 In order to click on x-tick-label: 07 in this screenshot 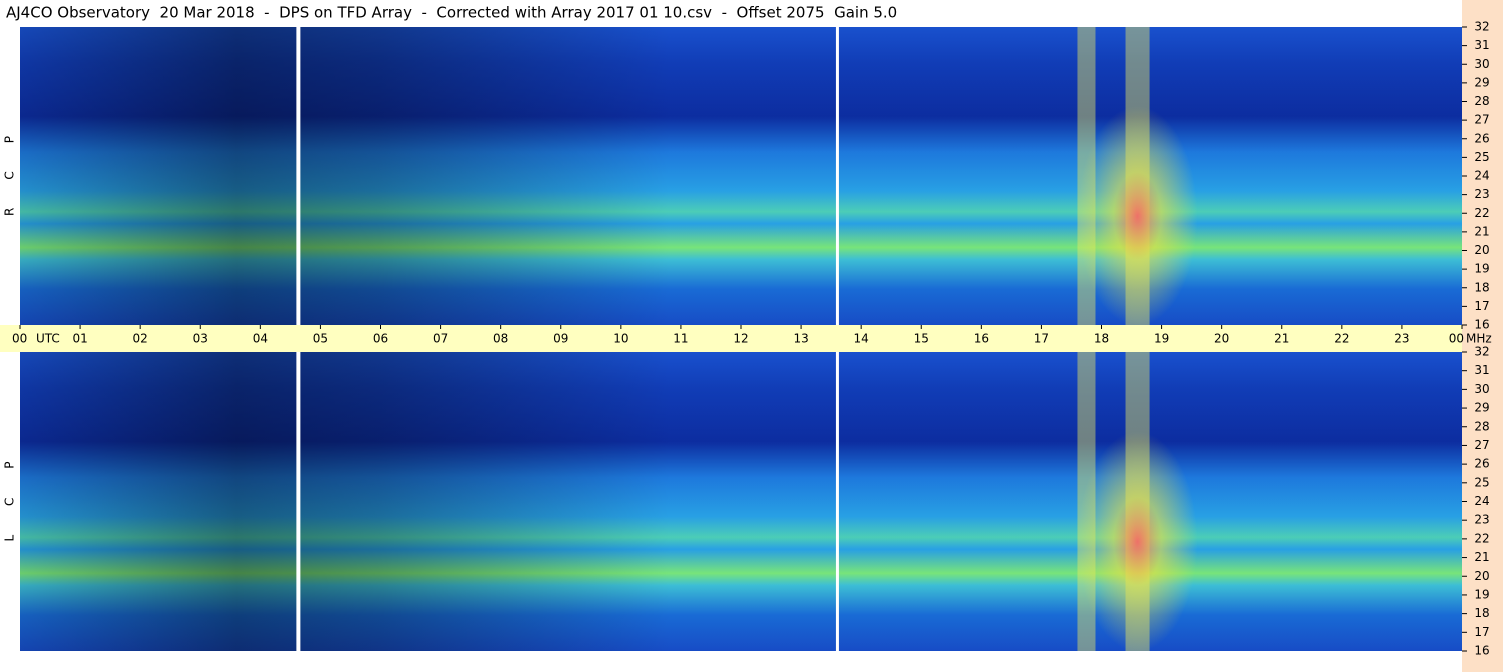, I will do `click(440, 339)`.